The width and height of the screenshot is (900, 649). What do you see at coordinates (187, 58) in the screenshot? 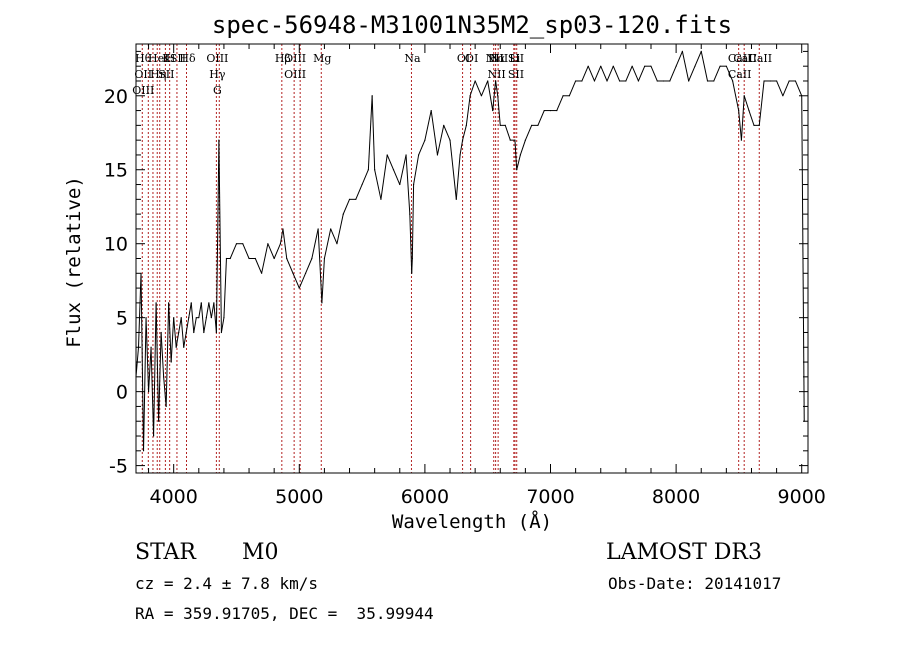
I see `line-marker-label: Hδ` at bounding box center [187, 58].